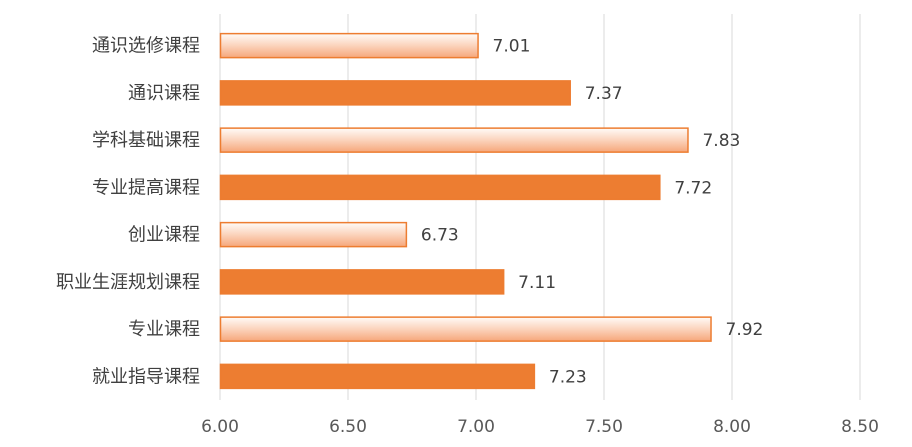 The width and height of the screenshot is (912, 447). What do you see at coordinates (146, 46) in the screenshot?
I see `category-label: 通识选修课程` at bounding box center [146, 46].